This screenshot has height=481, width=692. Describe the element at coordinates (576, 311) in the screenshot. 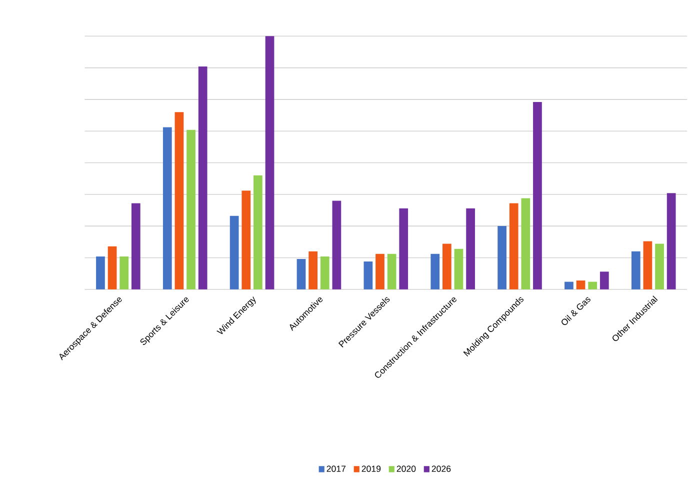

I see `x-tick-label: Oil & Gas` at that location.